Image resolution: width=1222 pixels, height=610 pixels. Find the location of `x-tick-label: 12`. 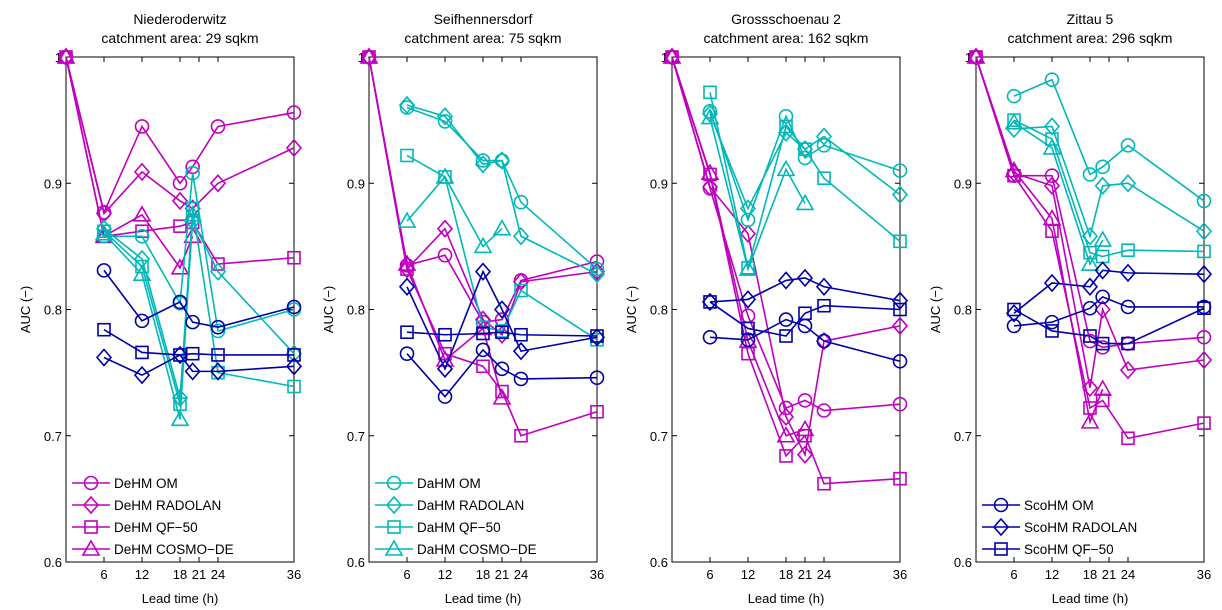

x-tick-label: 12 is located at coordinates (445, 574).